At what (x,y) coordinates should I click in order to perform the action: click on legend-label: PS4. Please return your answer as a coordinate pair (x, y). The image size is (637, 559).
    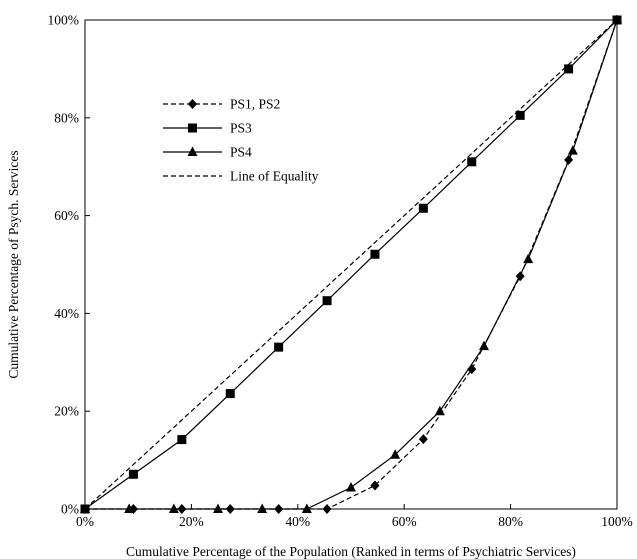
    Looking at the image, I should click on (241, 152).